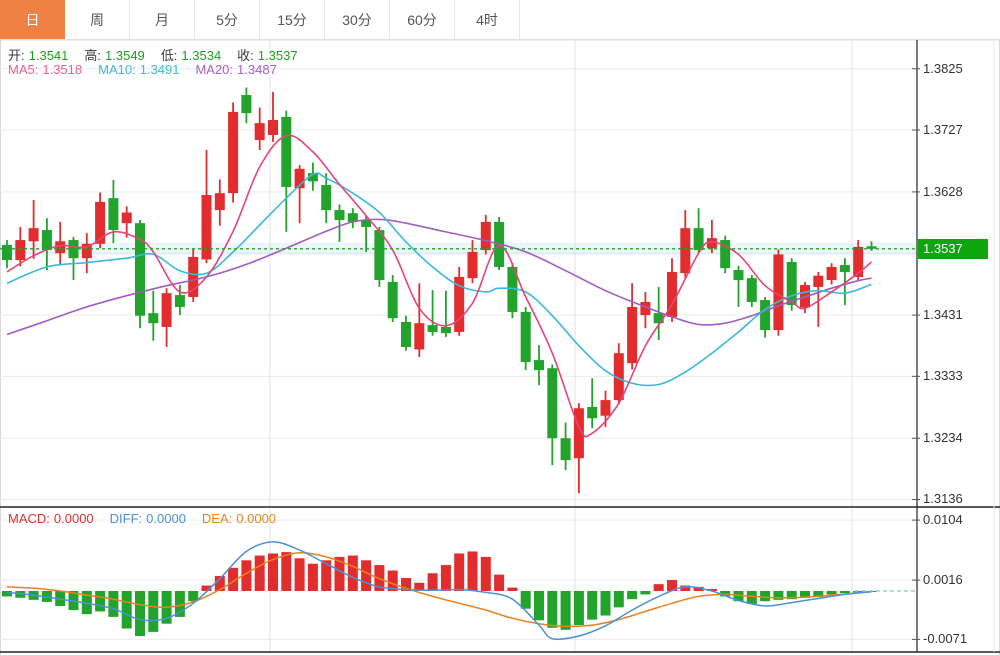  I want to click on tab-4hour: 4时, so click(487, 19).